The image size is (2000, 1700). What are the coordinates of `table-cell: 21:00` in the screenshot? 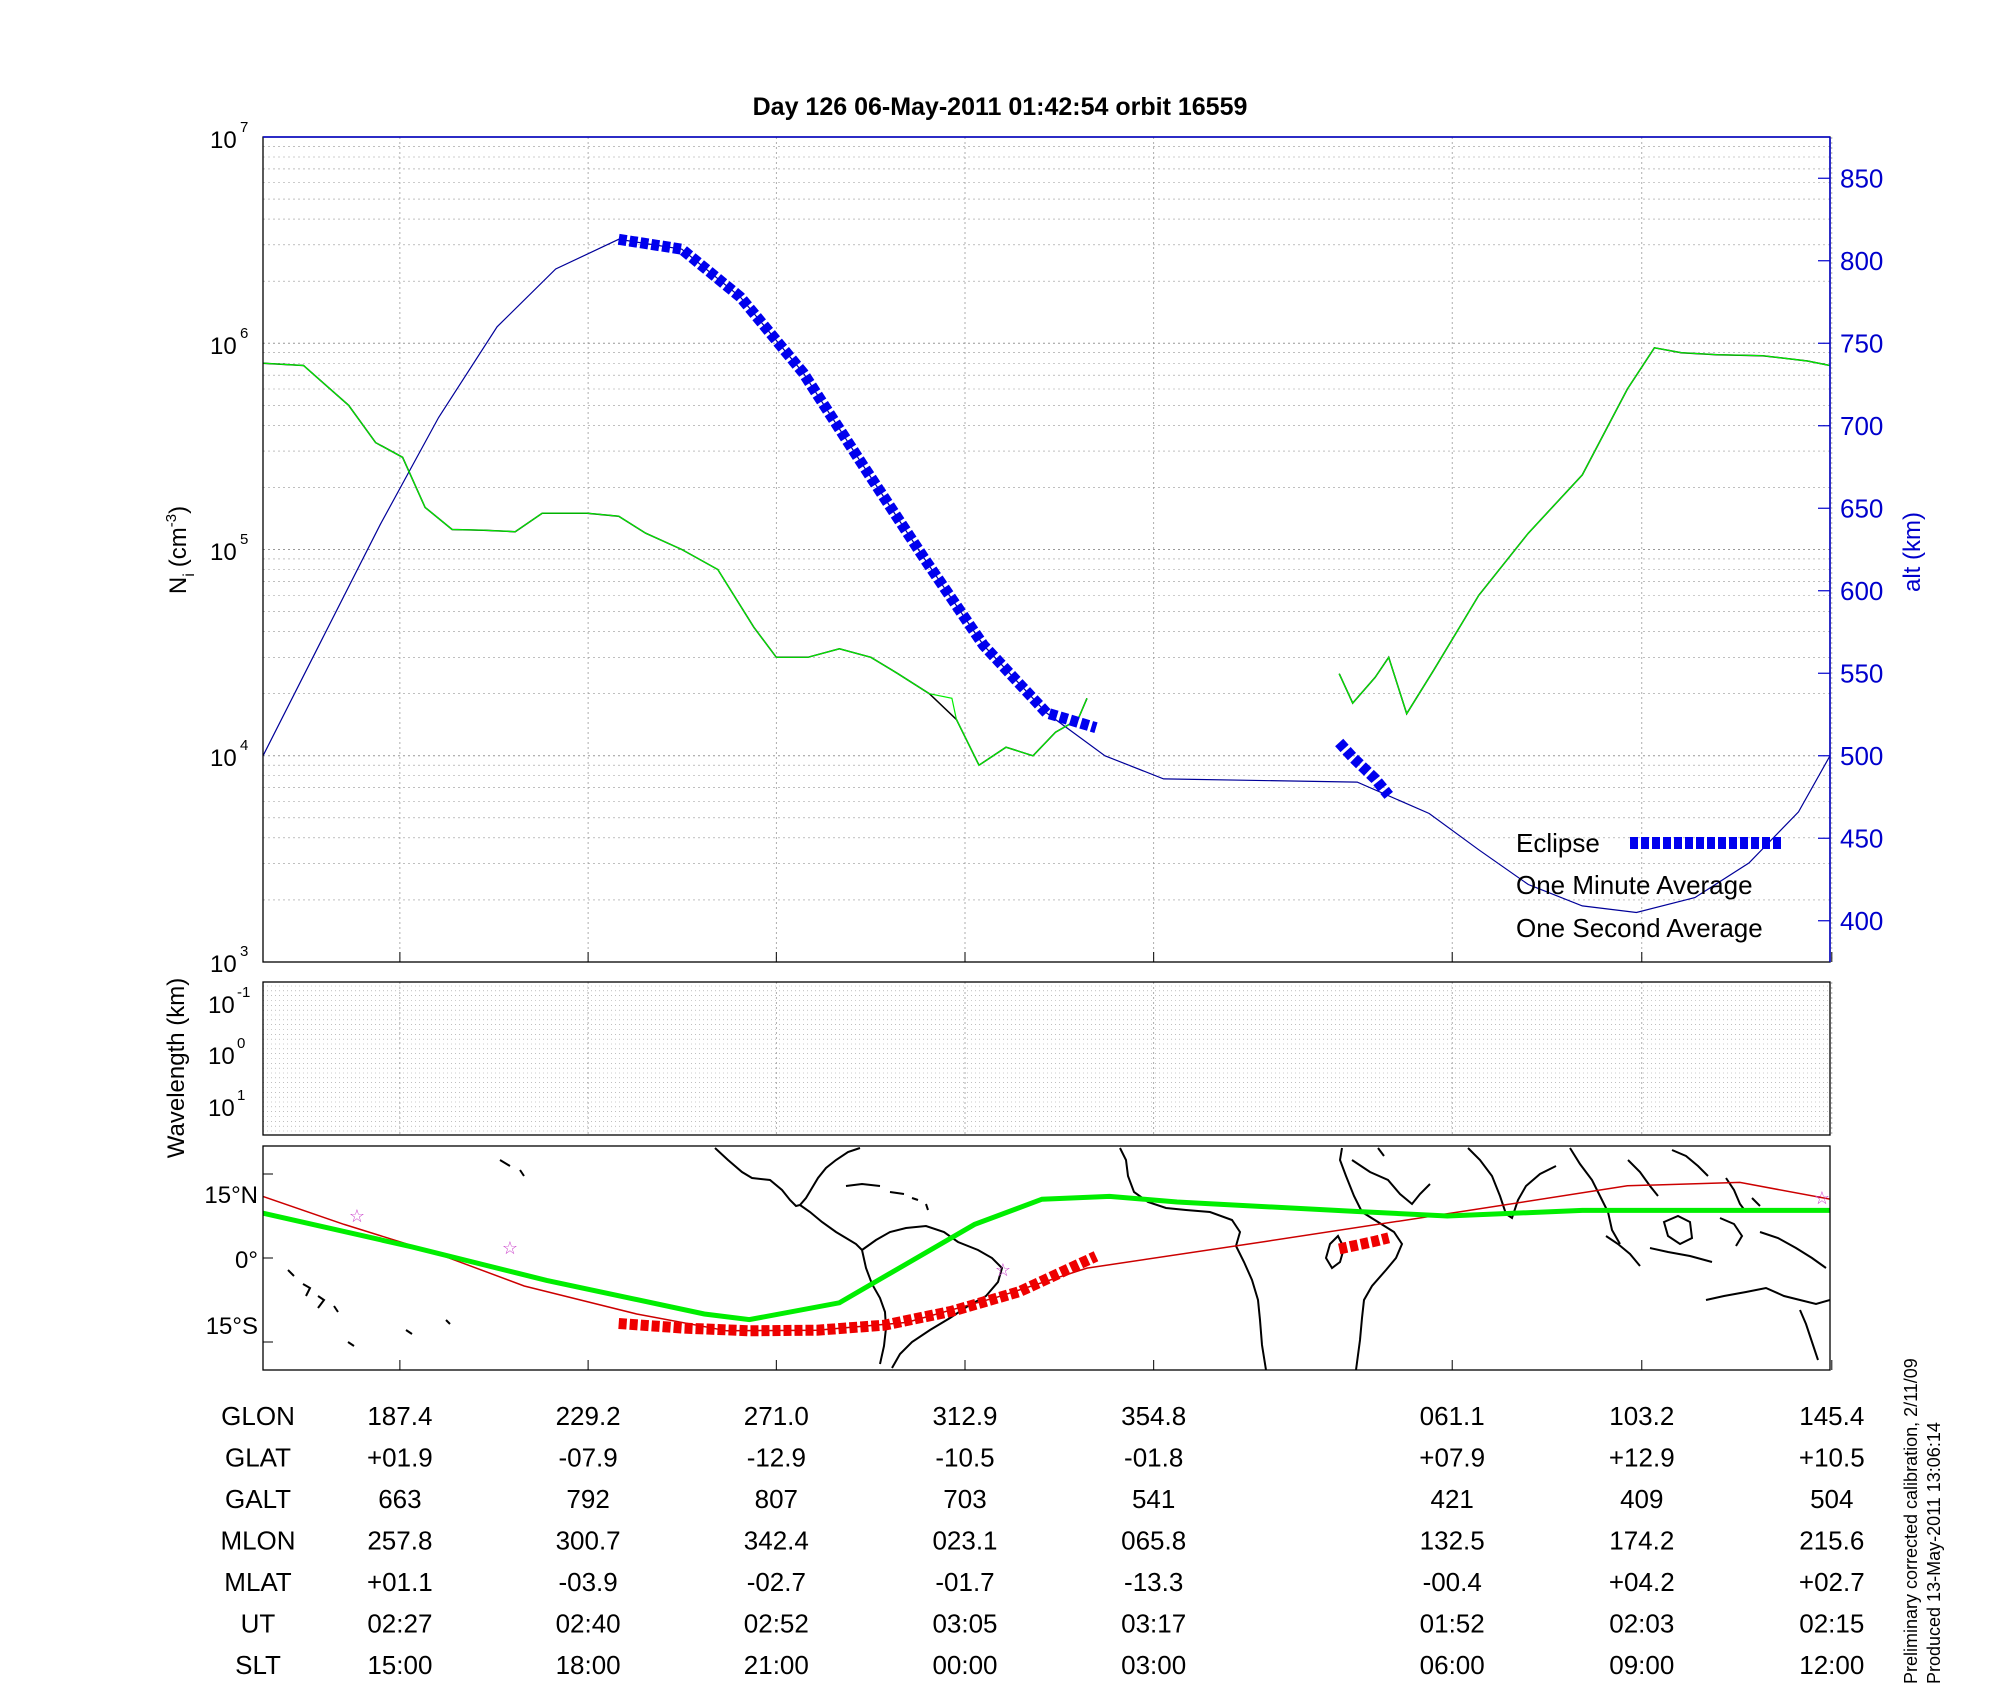 It's located at (776, 1665).